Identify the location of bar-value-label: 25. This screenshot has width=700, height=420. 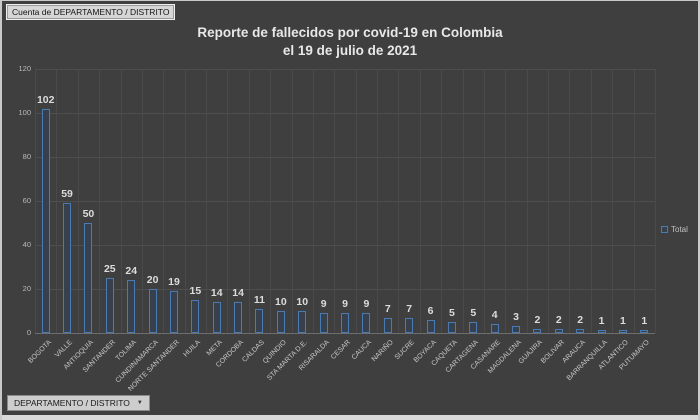
(109, 269).